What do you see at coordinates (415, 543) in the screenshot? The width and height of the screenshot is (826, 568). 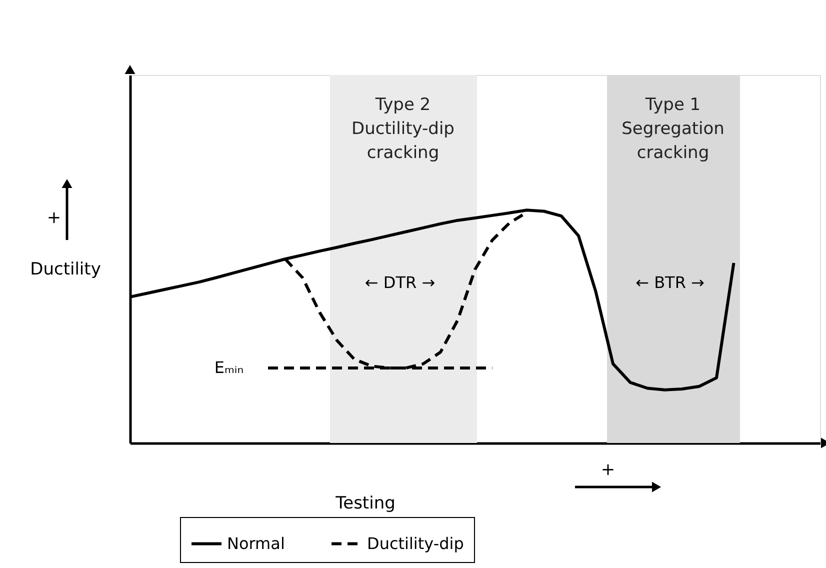 I see `legend-label: Ductility-dip` at bounding box center [415, 543].